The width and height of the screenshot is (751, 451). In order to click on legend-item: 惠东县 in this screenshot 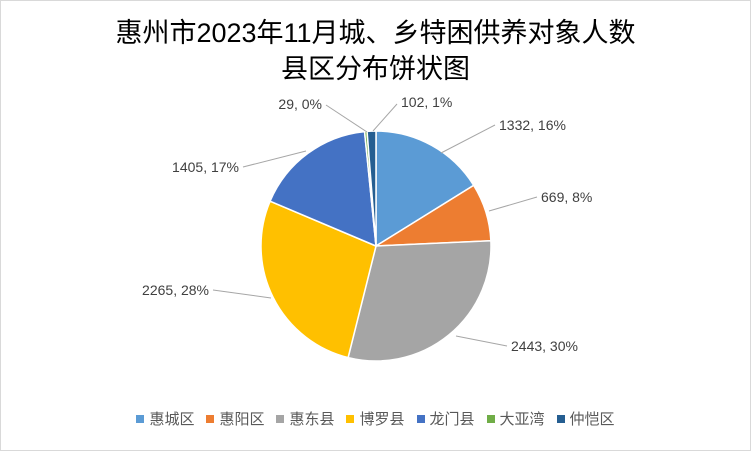, I will do `click(305, 418)`.